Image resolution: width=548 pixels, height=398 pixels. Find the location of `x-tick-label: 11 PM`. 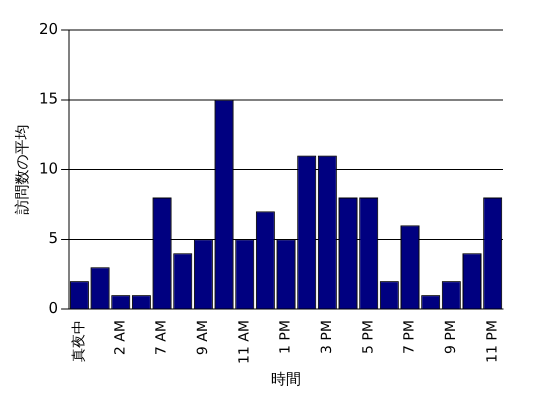

x-tick-label: 11 PM is located at coordinates (492, 341).